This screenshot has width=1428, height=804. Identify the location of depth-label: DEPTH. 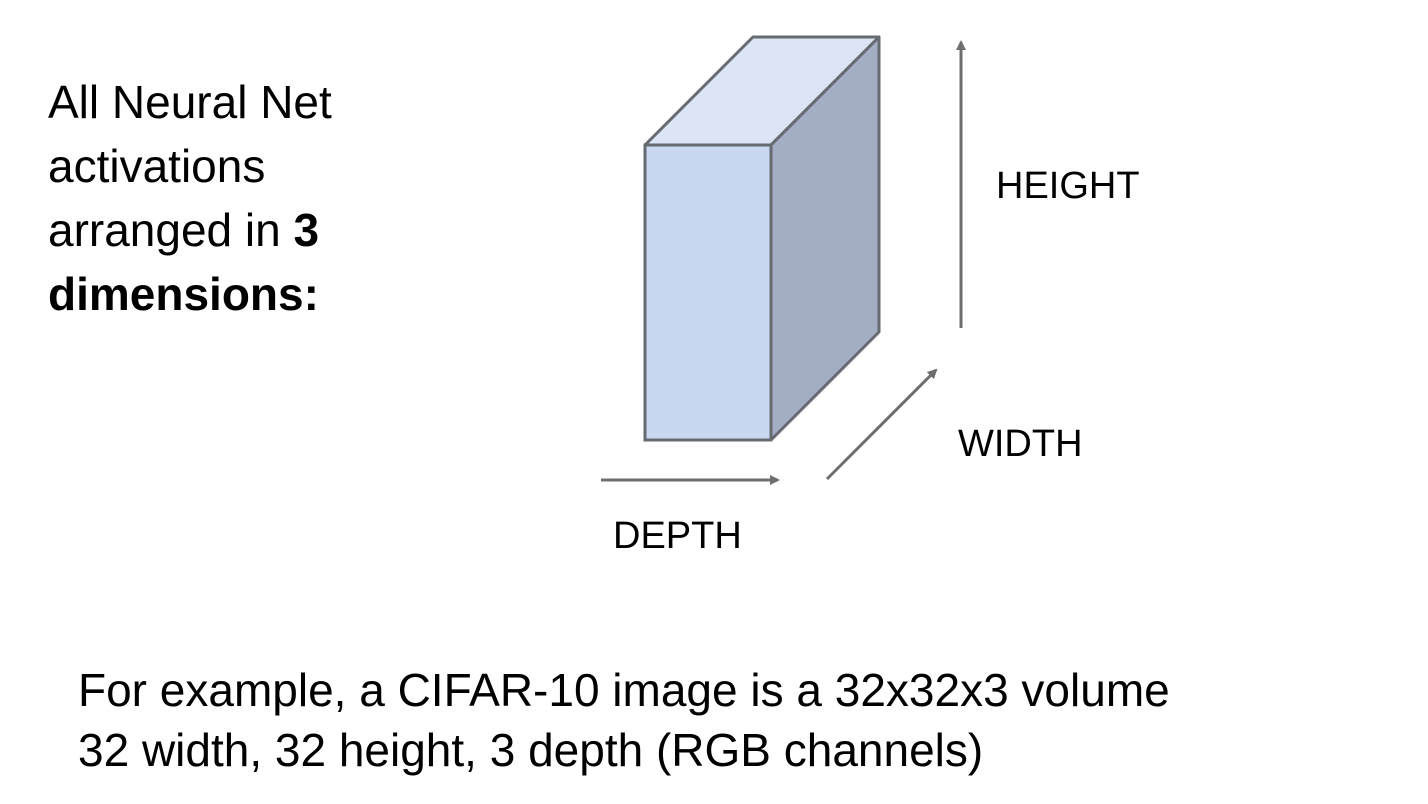
(677, 536).